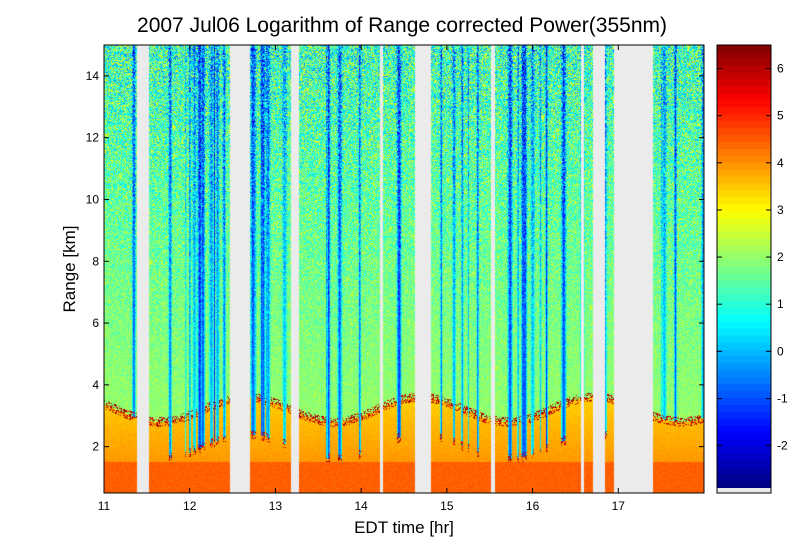 The height and width of the screenshot is (557, 796). What do you see at coordinates (447, 506) in the screenshot?
I see `x-tick-label: 15` at bounding box center [447, 506].